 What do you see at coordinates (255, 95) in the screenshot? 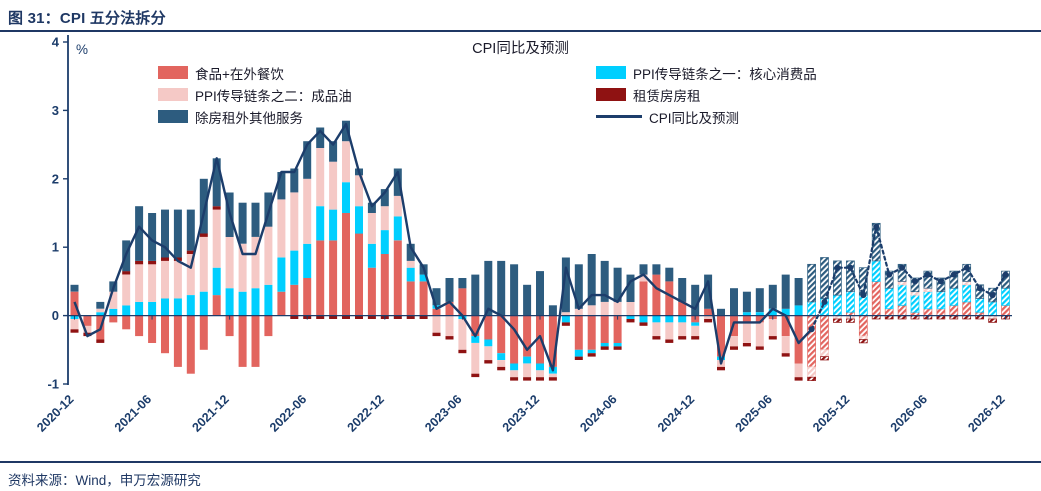
I see `legend-item-refined-oil: PPI传导链条之二：成品油` at bounding box center [255, 95].